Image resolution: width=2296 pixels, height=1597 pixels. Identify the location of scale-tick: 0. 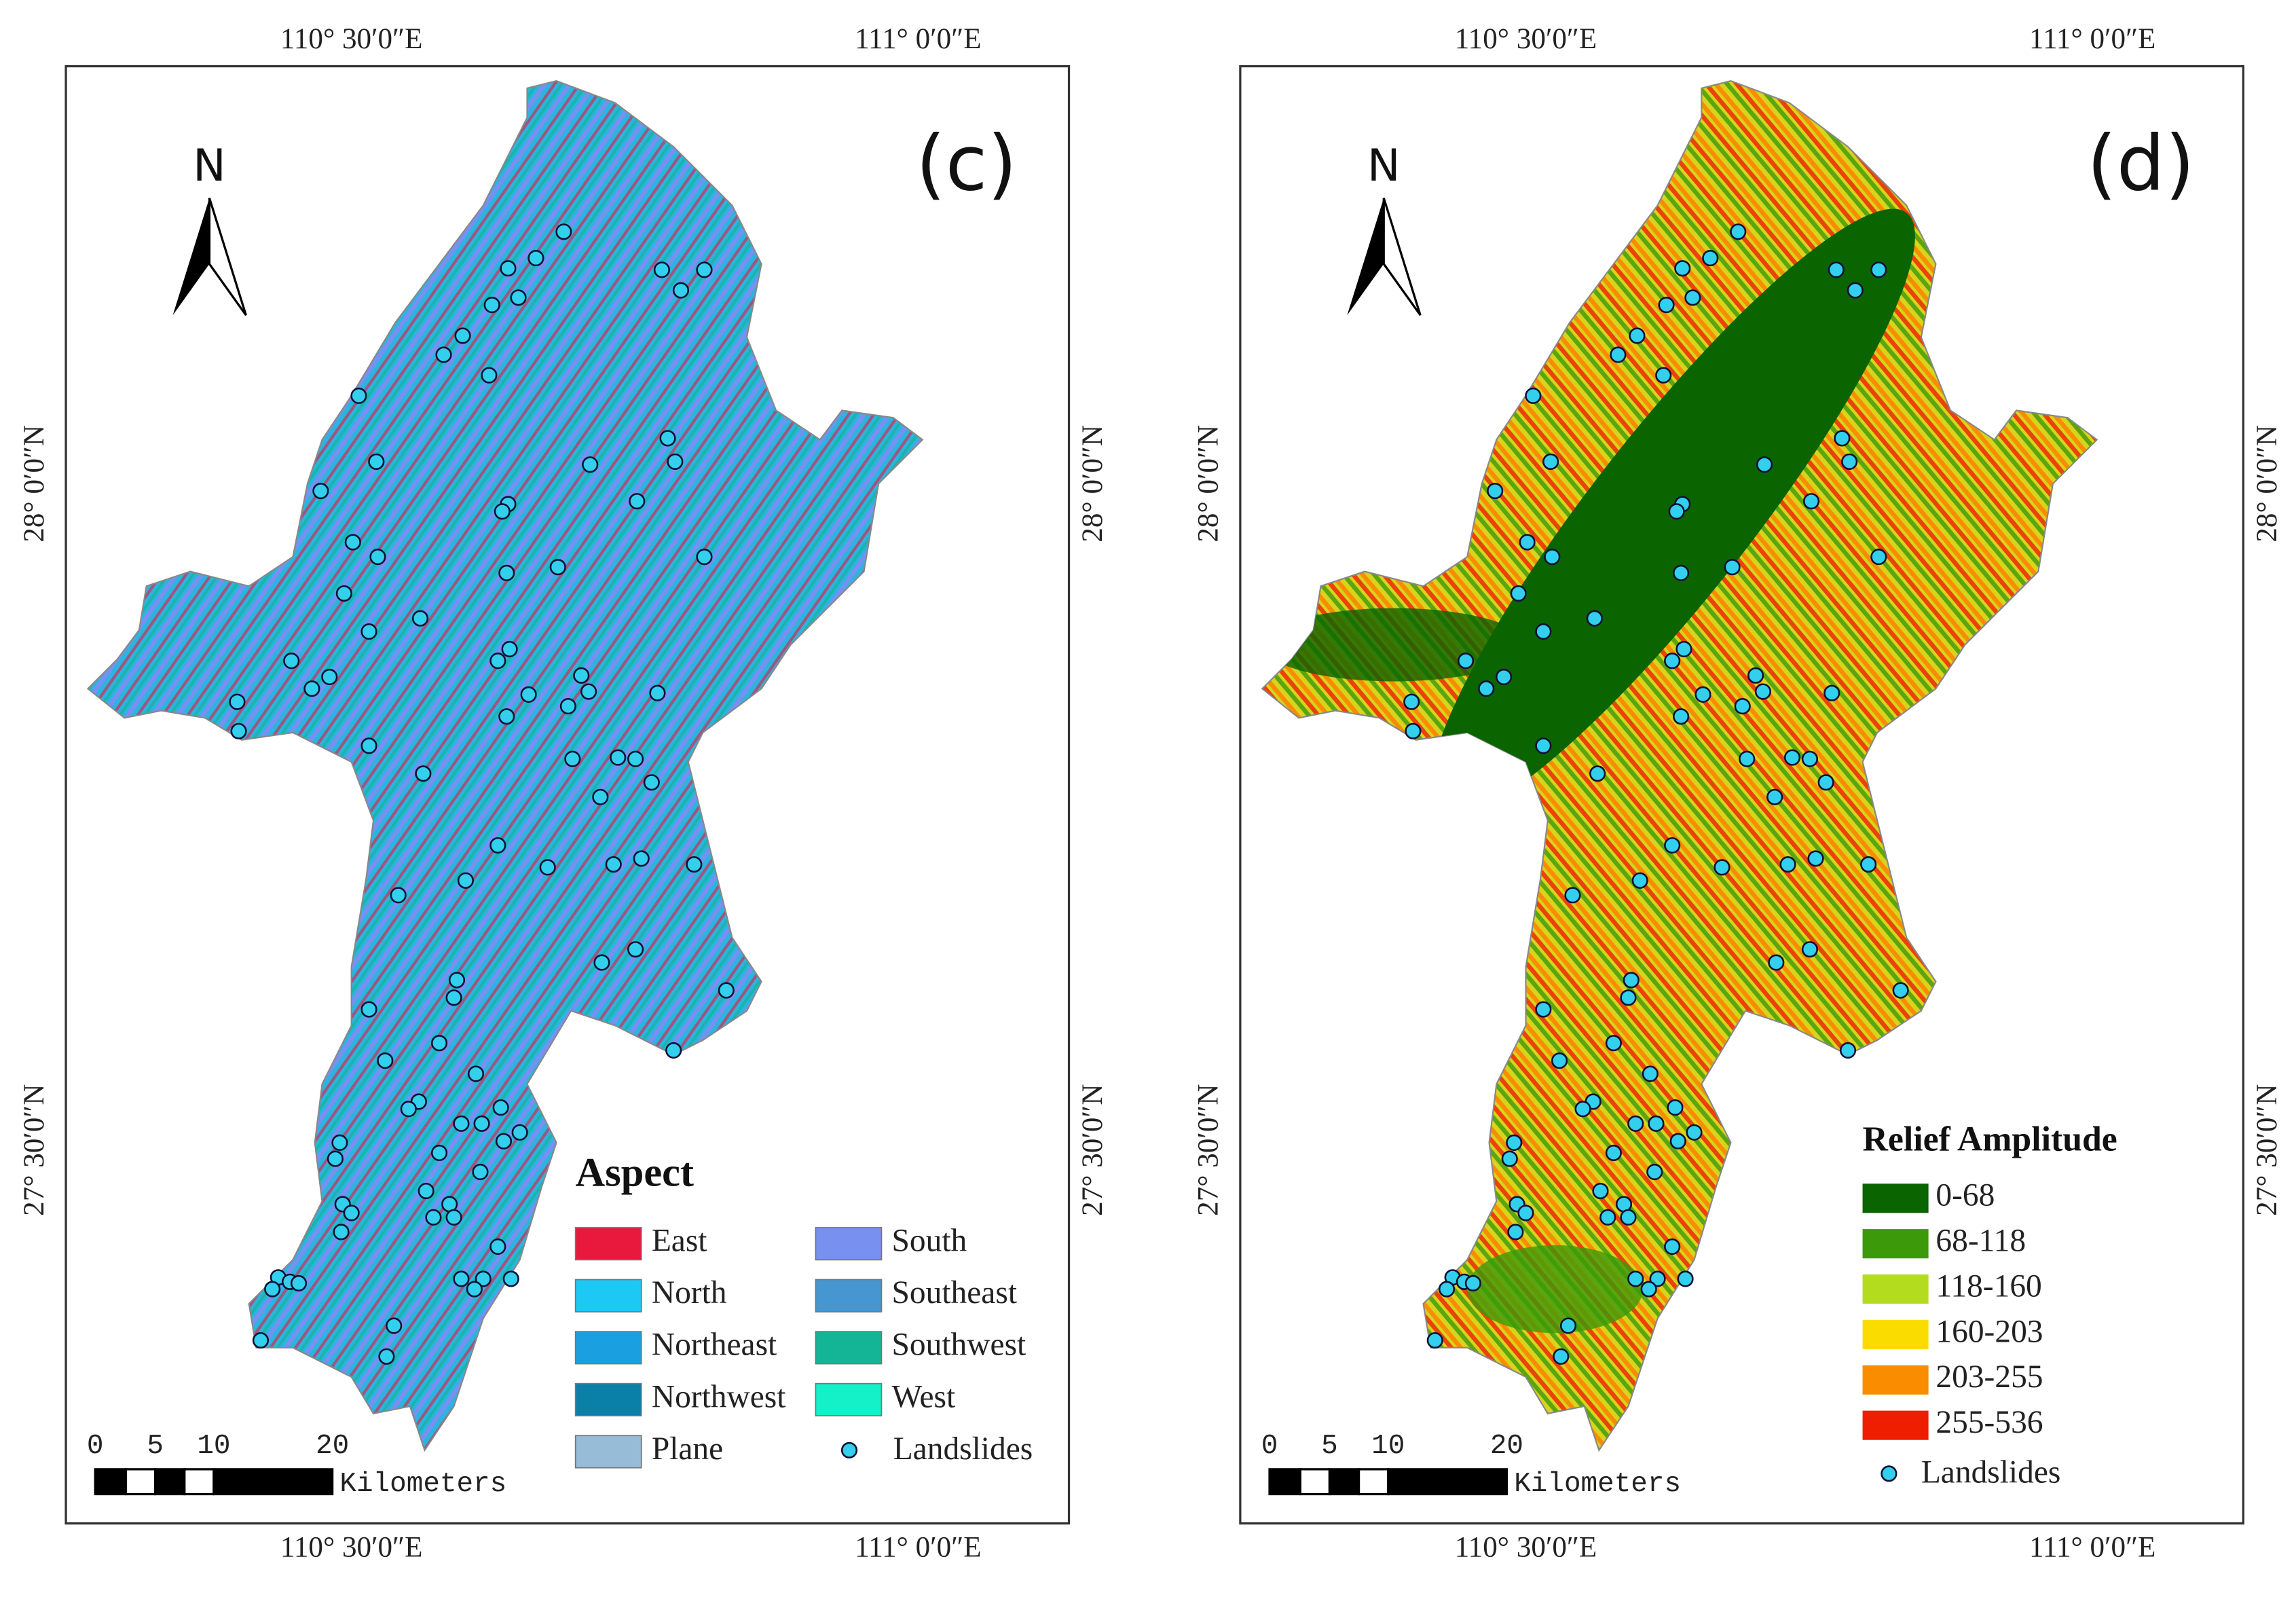
(95, 1446).